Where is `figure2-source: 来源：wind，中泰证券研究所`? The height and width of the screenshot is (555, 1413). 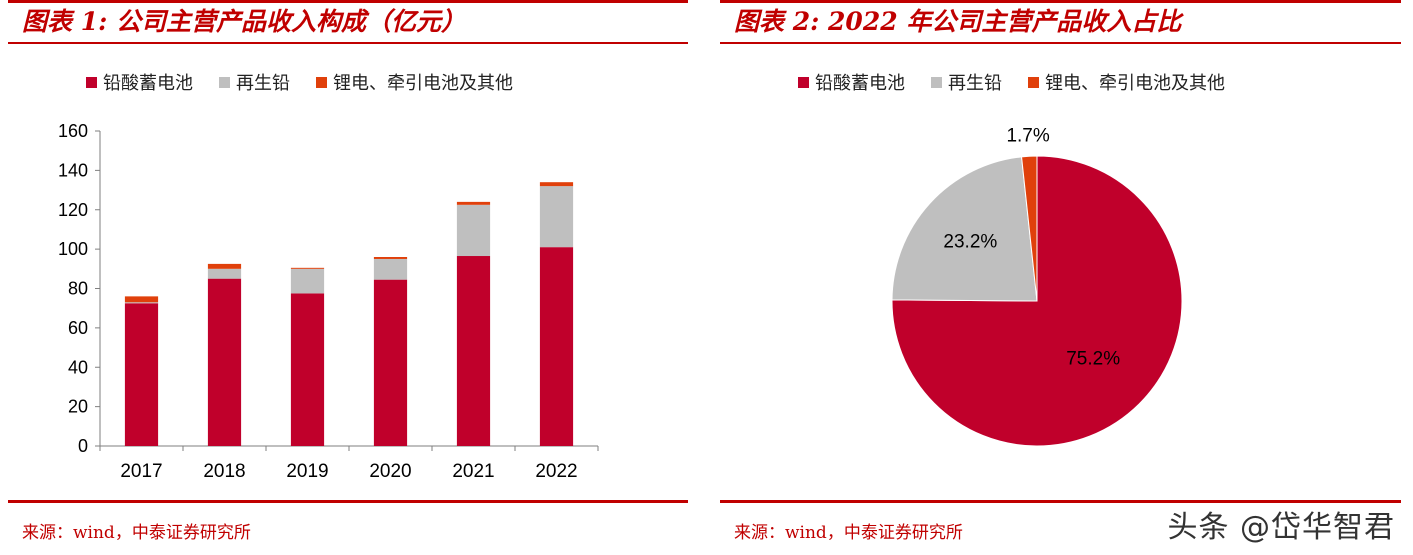 figure2-source: 来源：wind，中泰证券研究所 is located at coordinates (848, 533).